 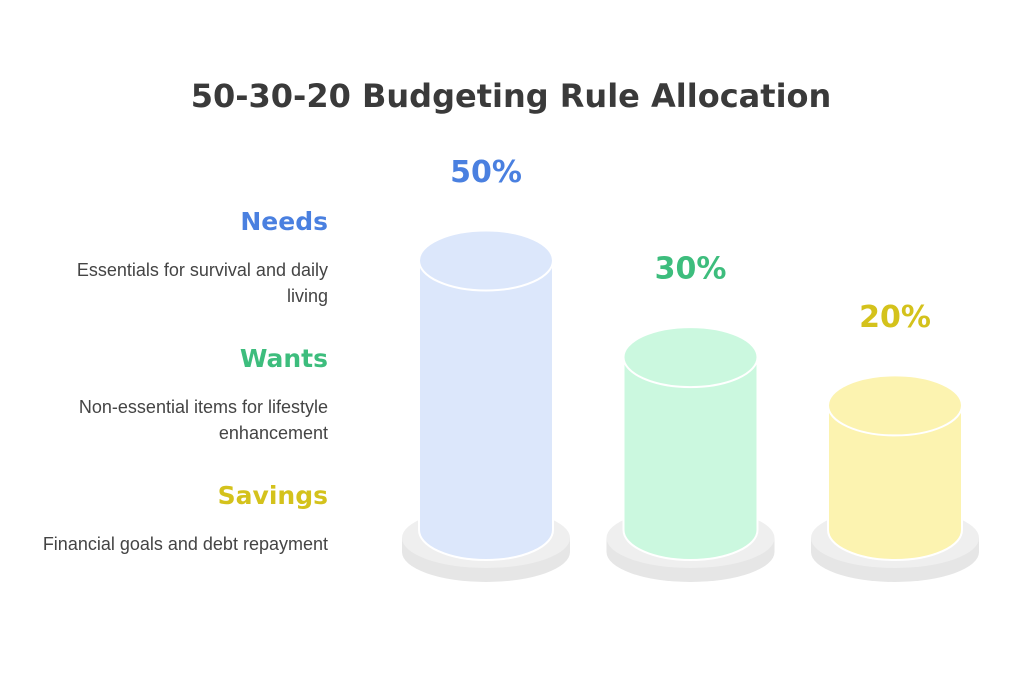 What do you see at coordinates (486, 395) in the screenshot?
I see `cylinder` at bounding box center [486, 395].